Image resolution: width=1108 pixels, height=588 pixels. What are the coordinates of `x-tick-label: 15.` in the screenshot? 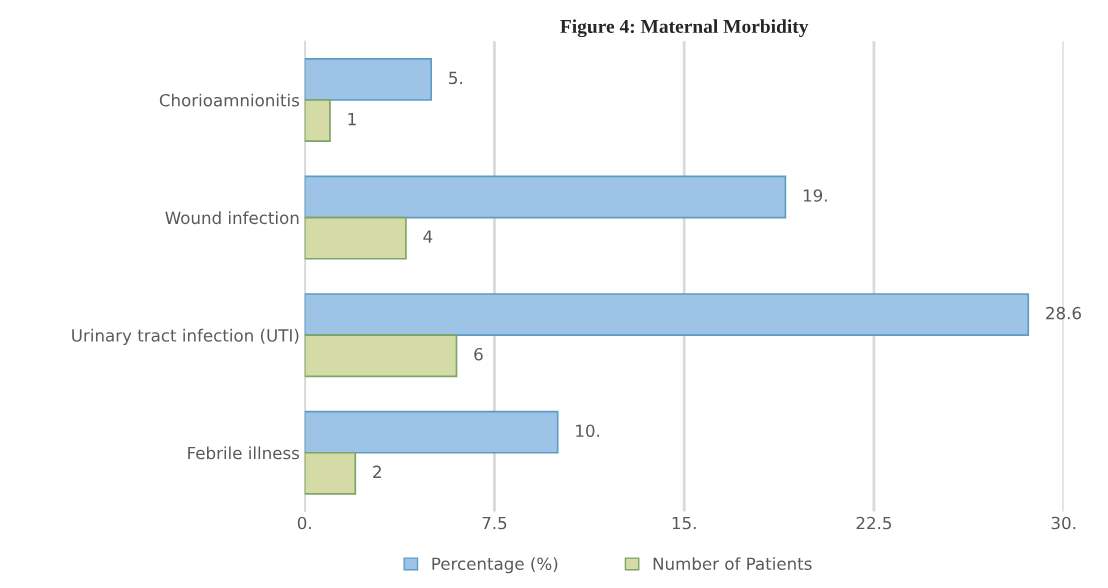 It's located at (684, 523).